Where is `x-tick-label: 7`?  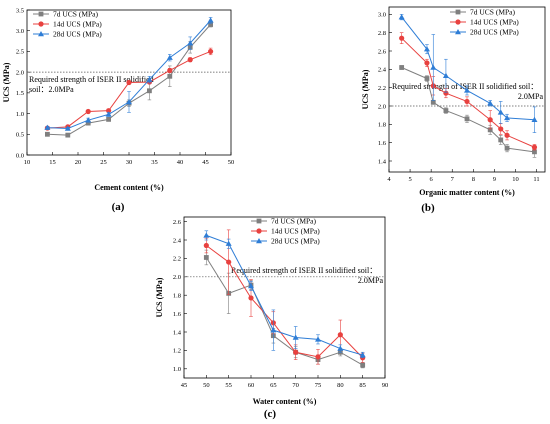
x-tick-label: 7 is located at coordinates (453, 179).